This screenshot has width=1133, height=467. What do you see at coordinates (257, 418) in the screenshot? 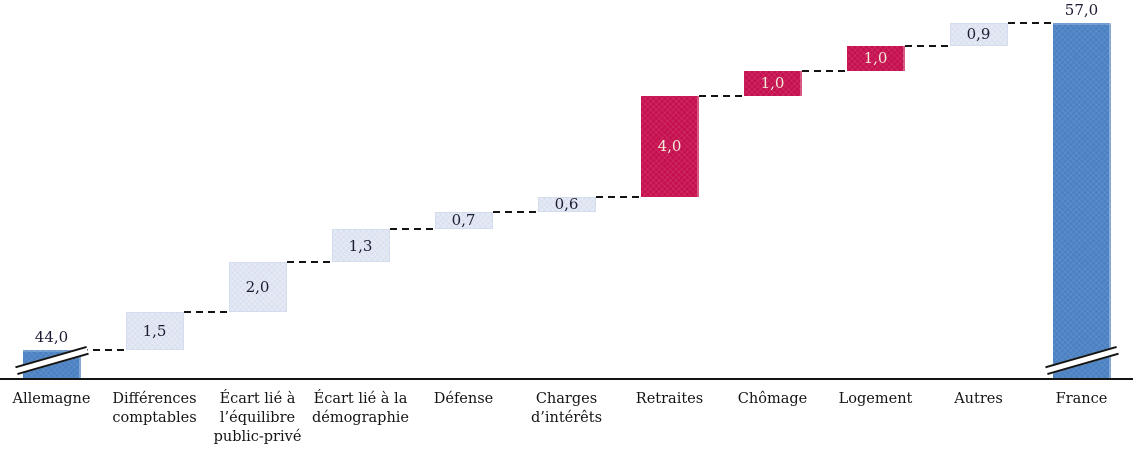
I see `x-axis-category-label: Écart lié à l’équilibre public-privé` at bounding box center [257, 418].